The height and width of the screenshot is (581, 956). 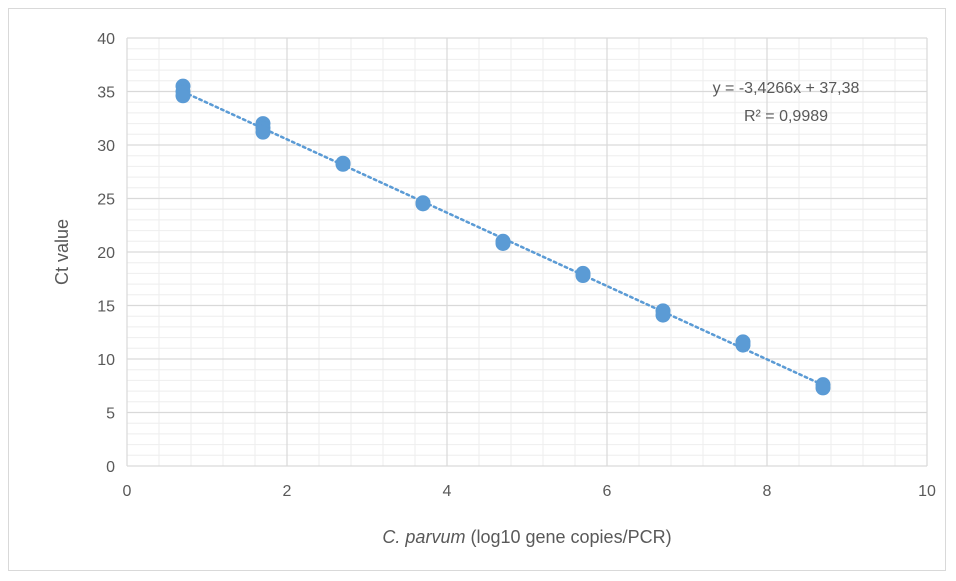 I want to click on y-tick-label: 15, so click(x=106, y=307).